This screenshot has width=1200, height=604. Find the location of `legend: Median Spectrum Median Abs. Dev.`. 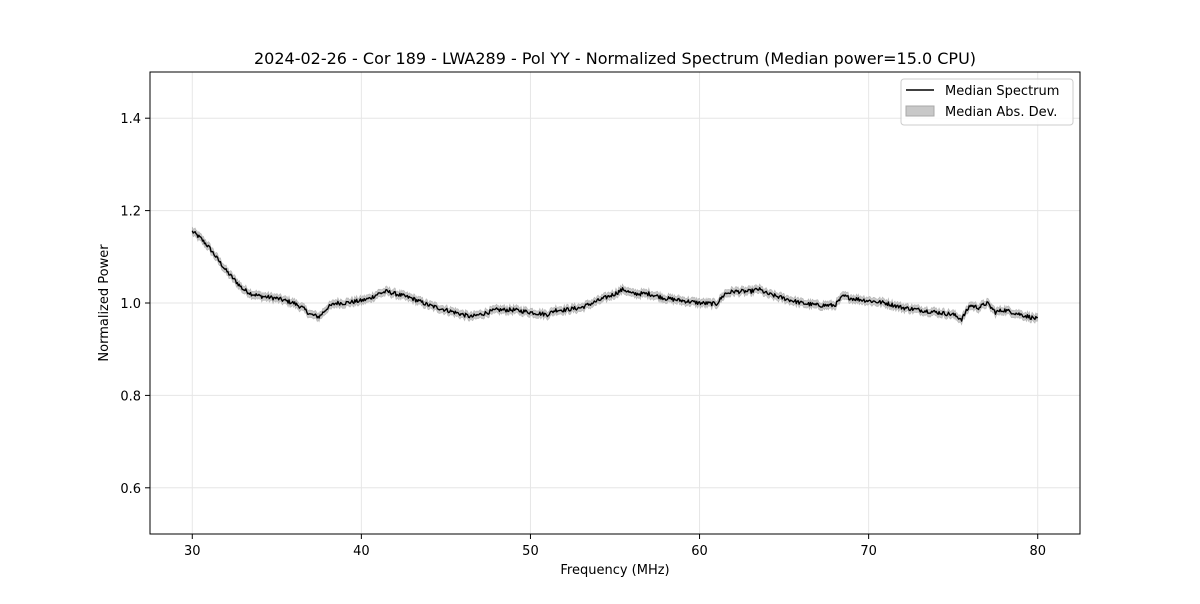

legend: Median Spectrum Median Abs. Dev. is located at coordinates (987, 102).